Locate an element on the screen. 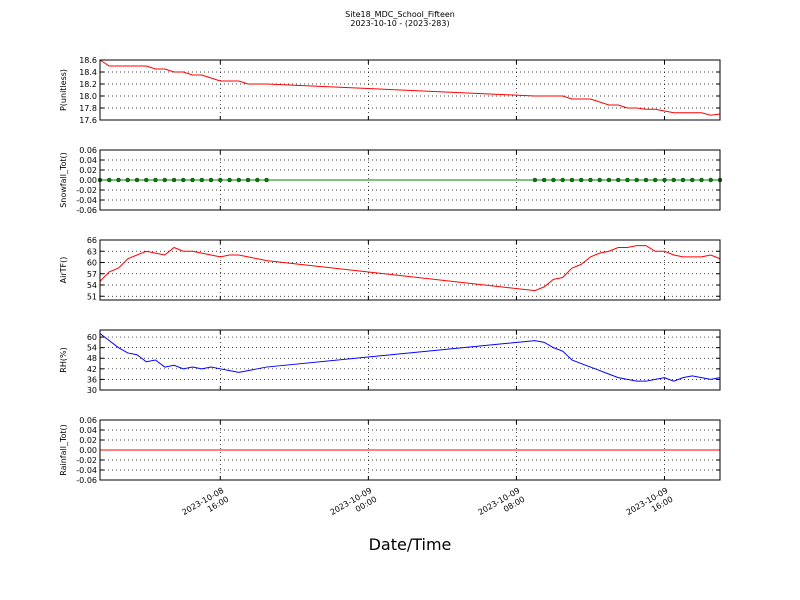  y-tick-label: 17.8 is located at coordinates (88, 108).